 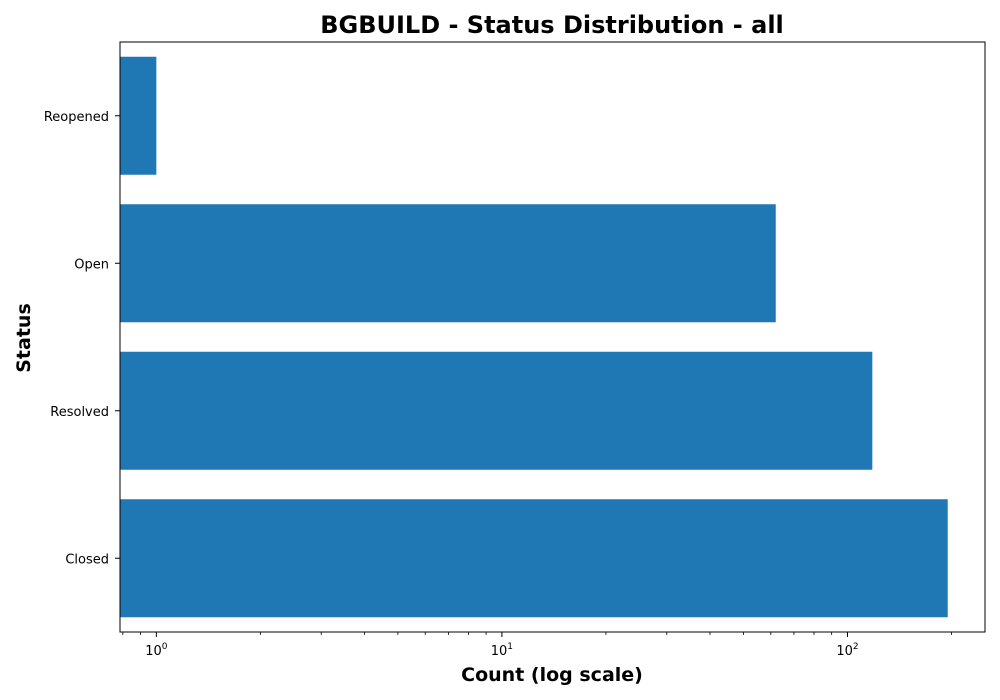 What do you see at coordinates (87, 559) in the screenshot?
I see `y-tick-label-closed: Closed` at bounding box center [87, 559].